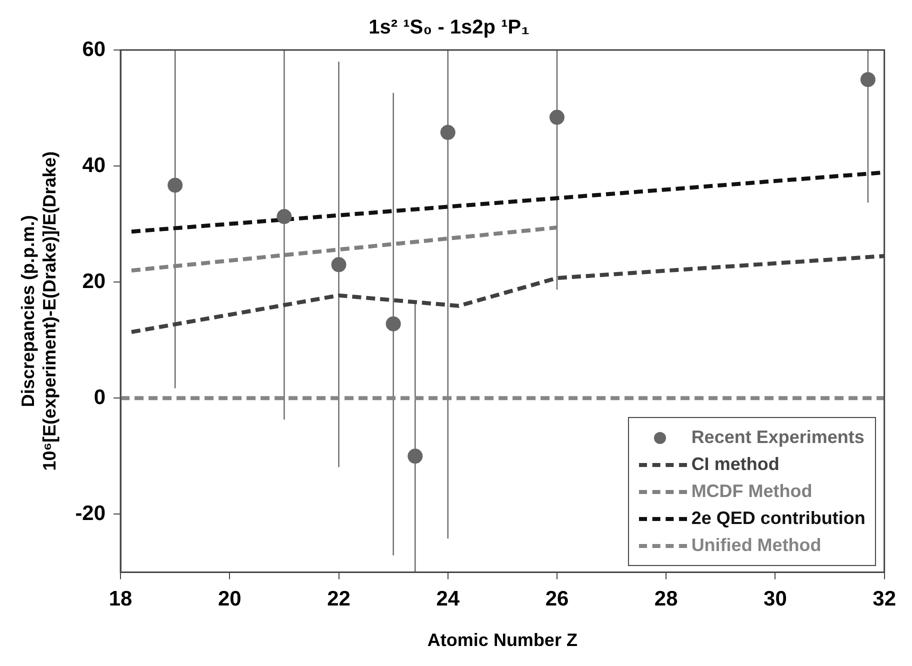 The height and width of the screenshot is (666, 912). I want to click on legend-label: Unified Method, so click(756, 545).